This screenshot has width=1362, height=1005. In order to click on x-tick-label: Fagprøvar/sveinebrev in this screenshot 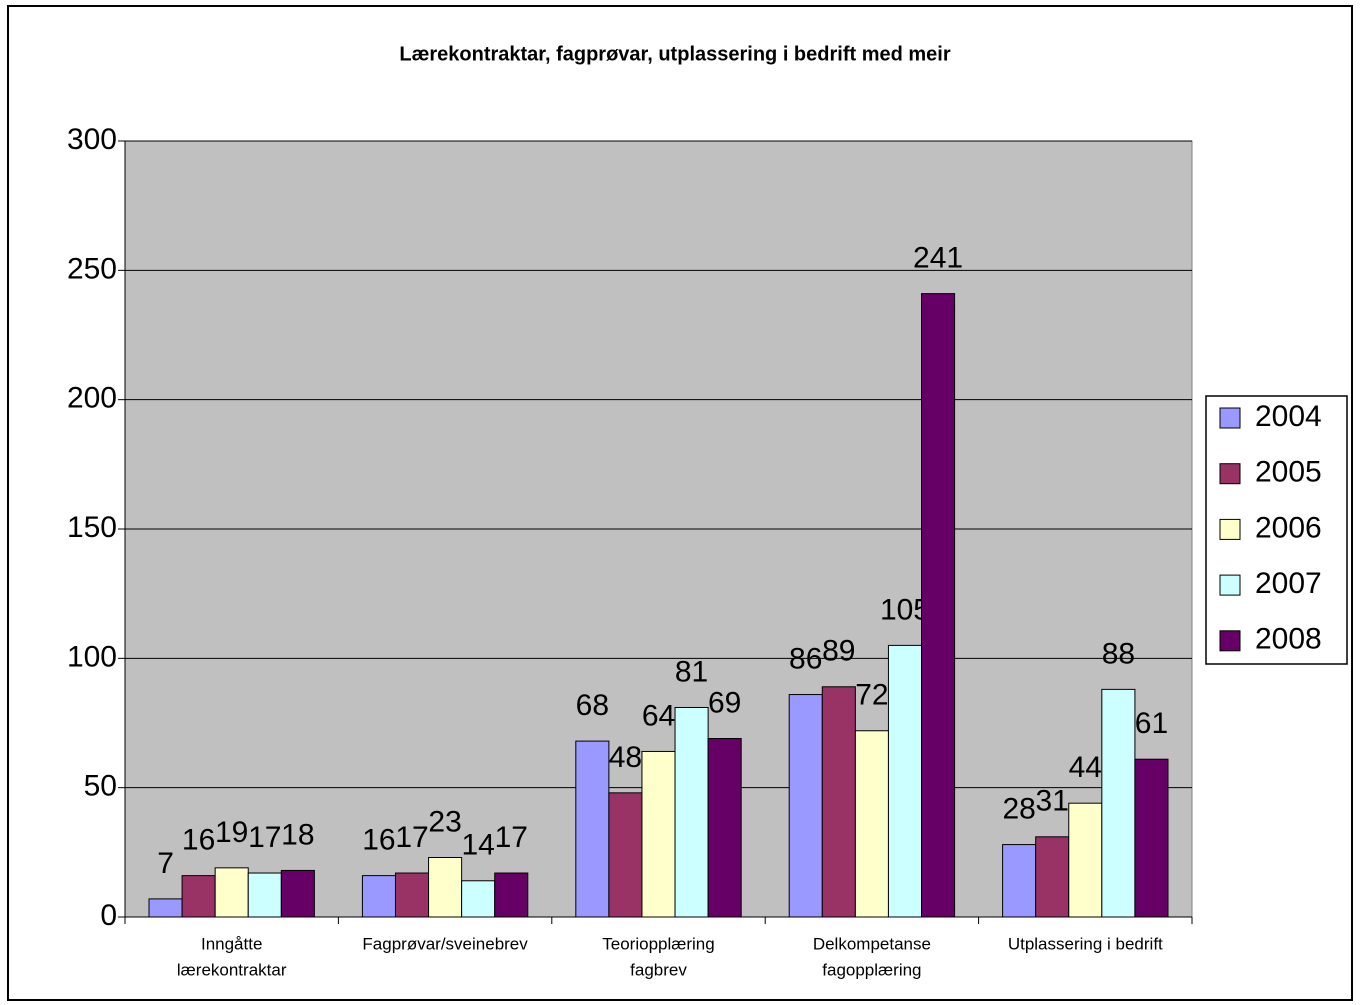, I will do `click(445, 943)`.